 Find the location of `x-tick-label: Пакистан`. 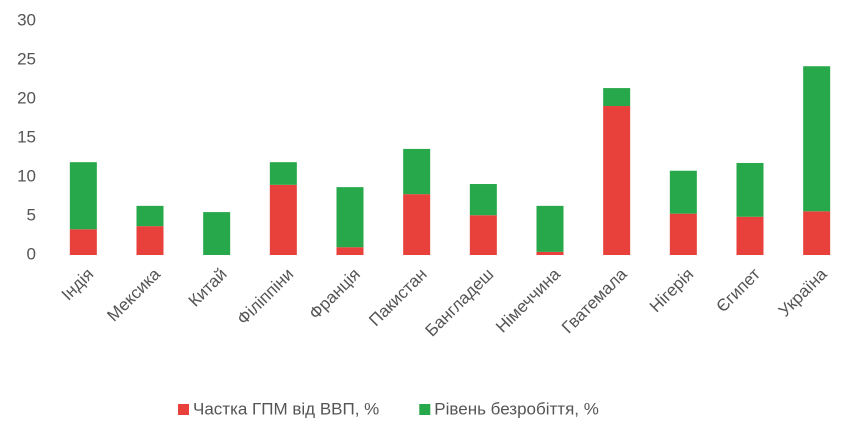

x-tick-label: Пакистан is located at coordinates (397, 297).